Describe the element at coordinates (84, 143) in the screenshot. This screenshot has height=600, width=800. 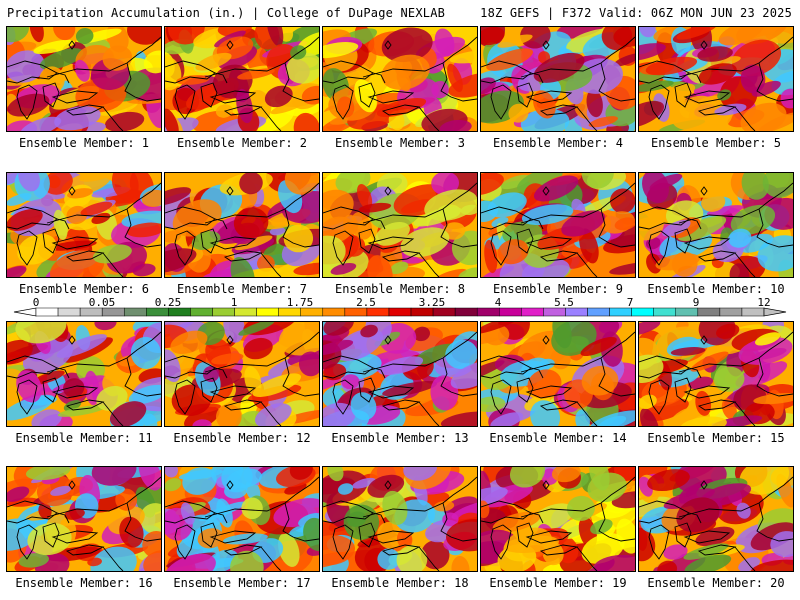
I see `ensemble-member-label: Ensemble Member: 1` at that location.